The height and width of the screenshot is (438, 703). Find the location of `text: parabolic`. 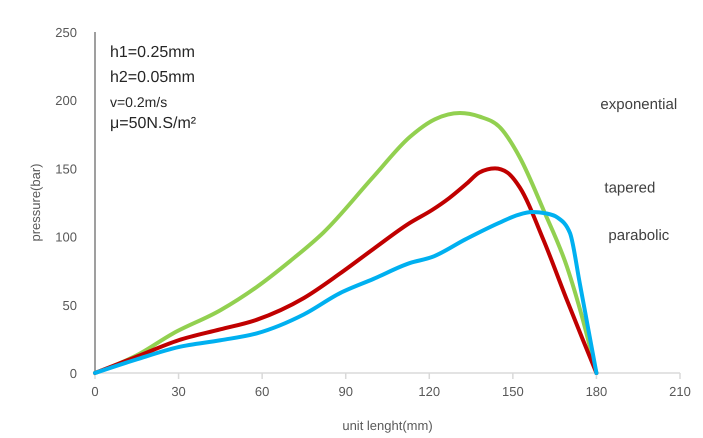

text: parabolic is located at coordinates (639, 235).